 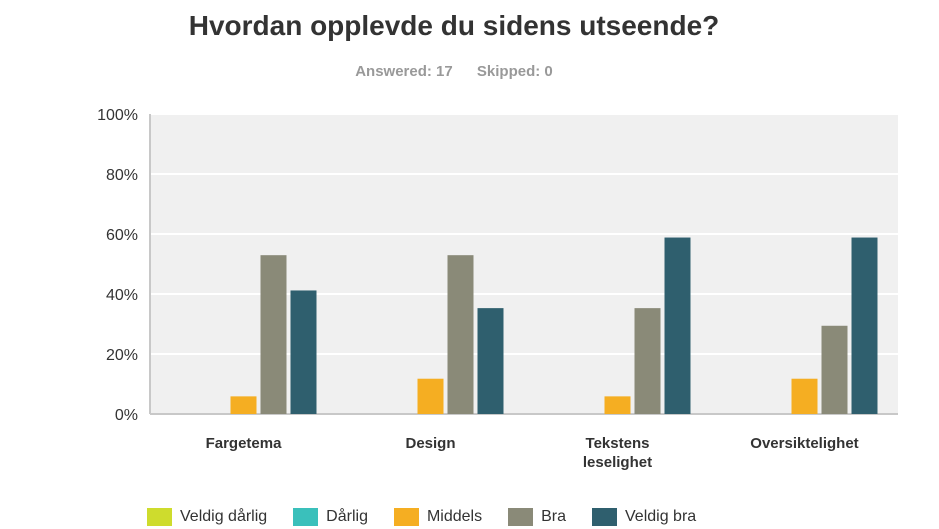 What do you see at coordinates (347, 516) in the screenshot?
I see `legend-label: Dårlig` at bounding box center [347, 516].